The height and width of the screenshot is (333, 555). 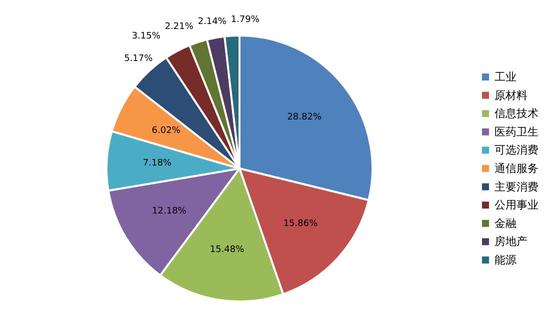 What do you see at coordinates (227, 250) in the screenshot?
I see `data-label: 15.48%` at bounding box center [227, 250].